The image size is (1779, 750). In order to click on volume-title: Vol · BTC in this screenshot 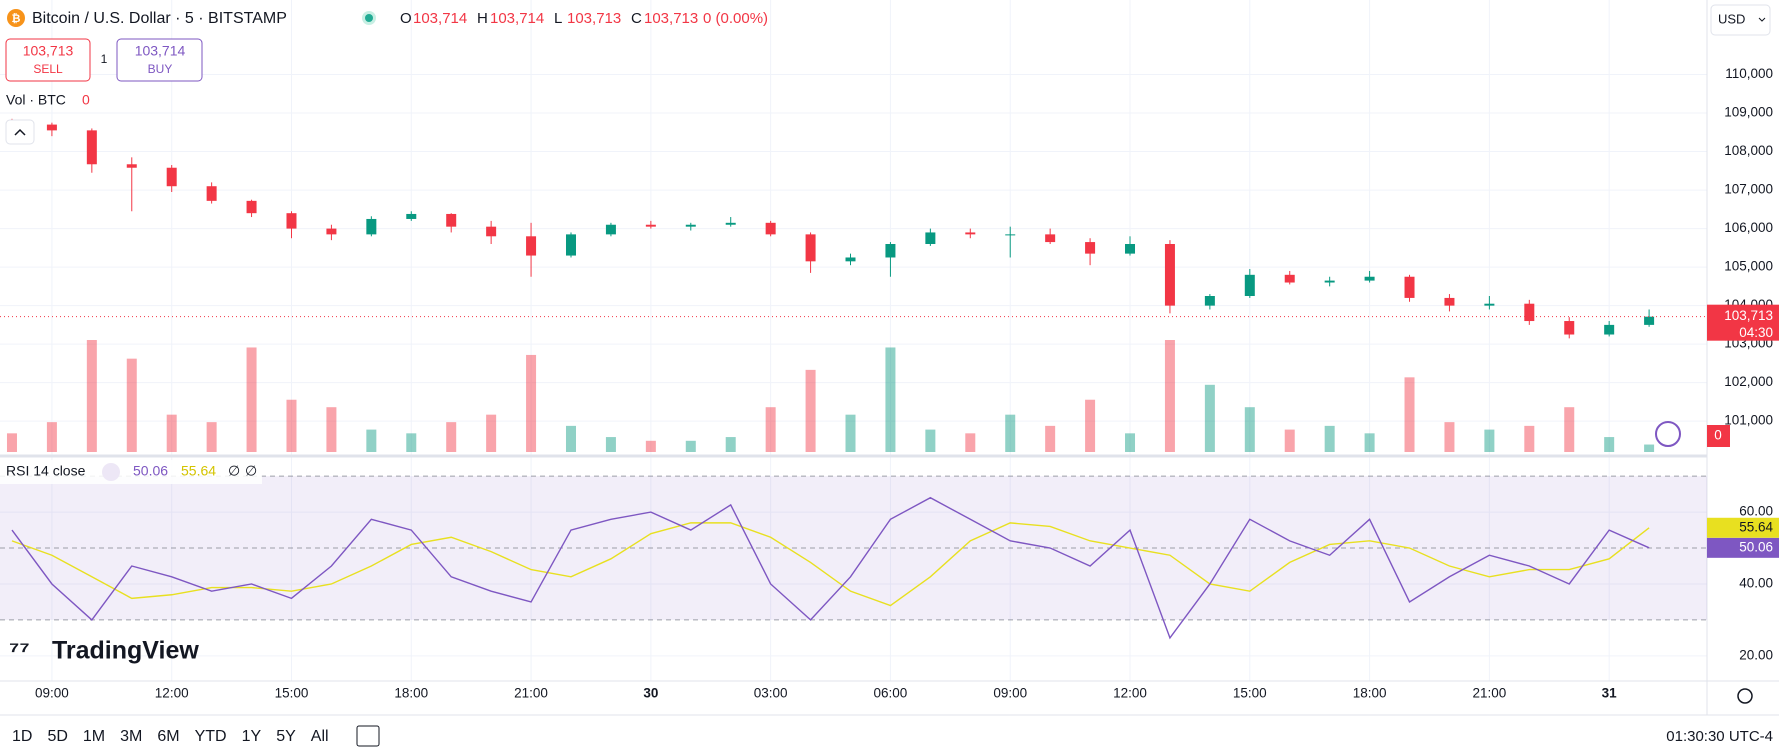, I will do `click(36, 100)`.